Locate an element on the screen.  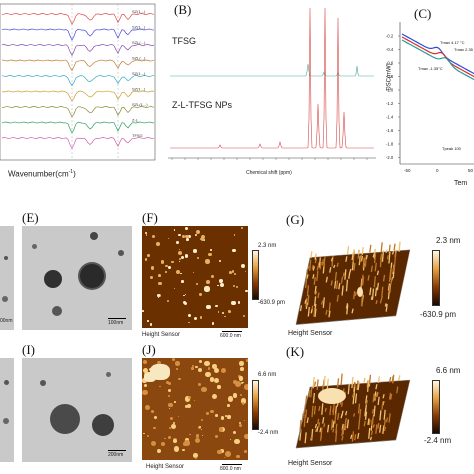
dsc-ann2: Tmax 2.35 is located at coordinates (463, 49).